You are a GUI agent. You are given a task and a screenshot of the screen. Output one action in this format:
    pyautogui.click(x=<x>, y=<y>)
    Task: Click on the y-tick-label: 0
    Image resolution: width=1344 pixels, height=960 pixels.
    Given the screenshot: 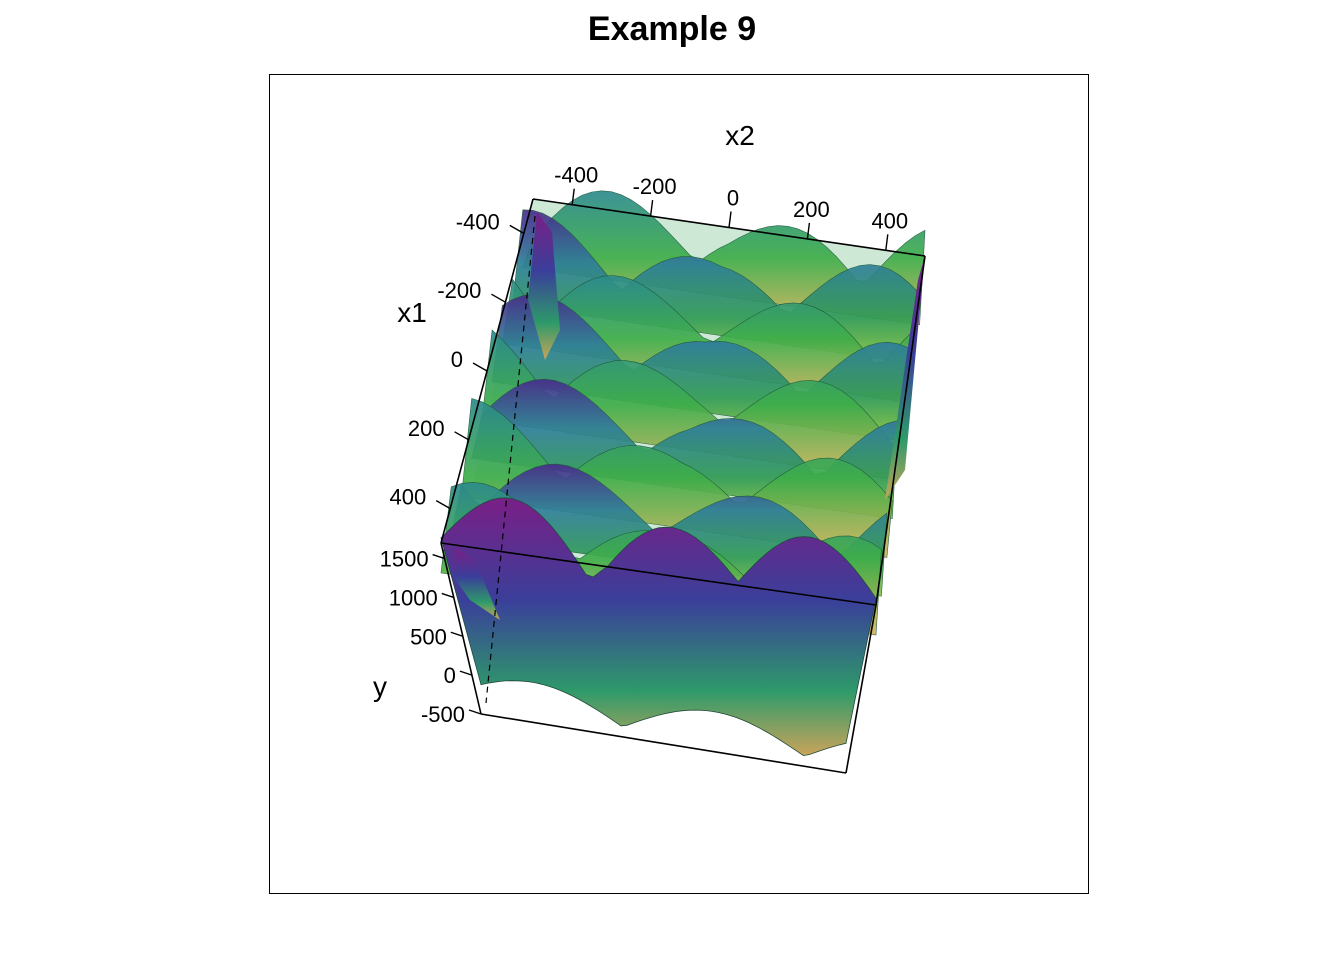 What is the action you would take?
    pyautogui.click(x=450, y=675)
    